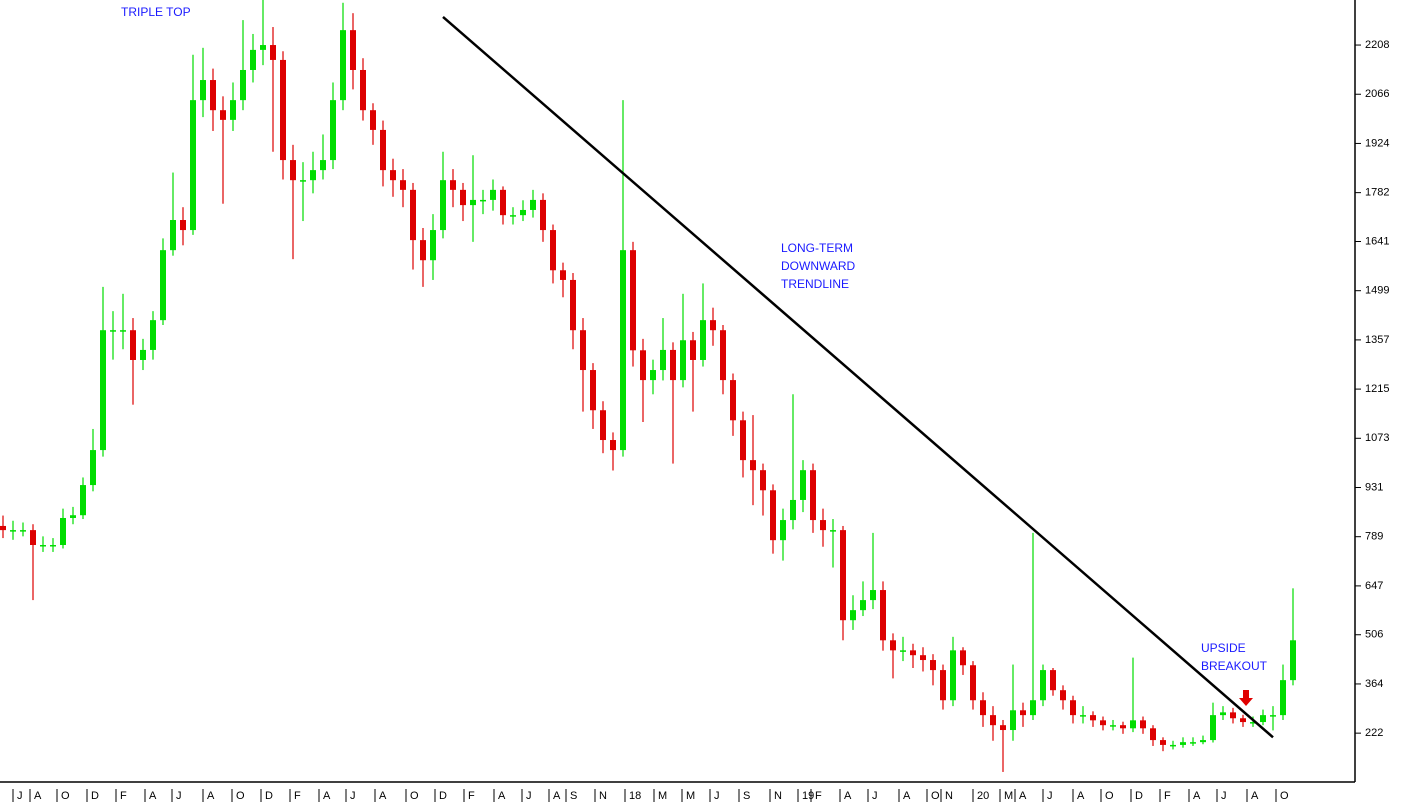 This screenshot has height=809, width=1424. I want to click on x-tick-label: 20, so click(983, 796).